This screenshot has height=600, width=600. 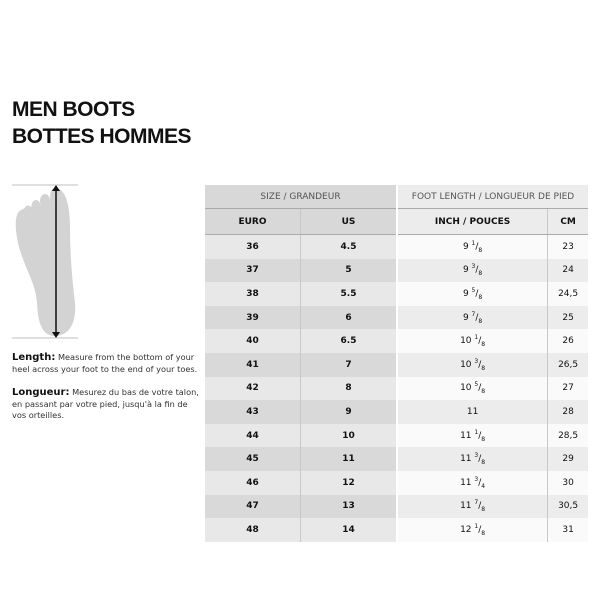 I want to click on us-size: 4.5, so click(x=348, y=246).